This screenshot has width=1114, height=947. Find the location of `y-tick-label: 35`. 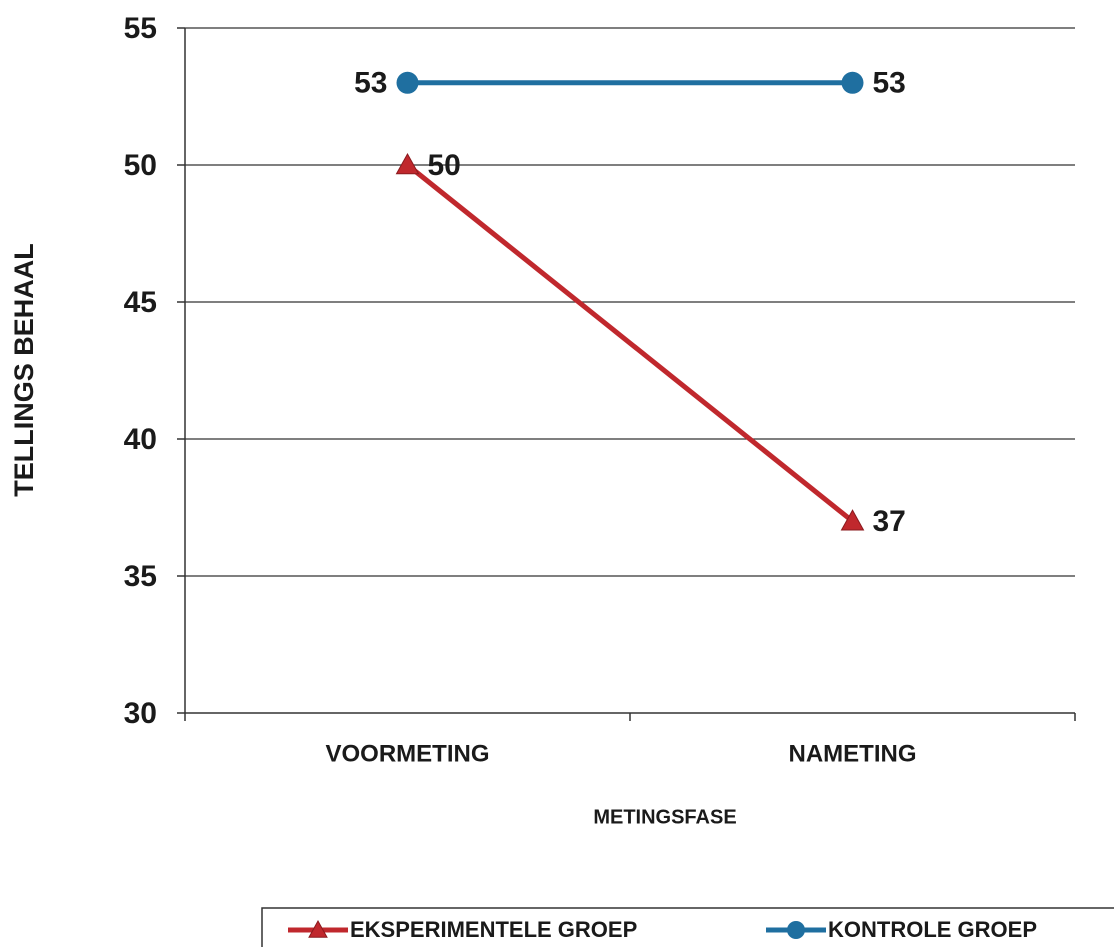

y-tick-label: 35 is located at coordinates (140, 576).